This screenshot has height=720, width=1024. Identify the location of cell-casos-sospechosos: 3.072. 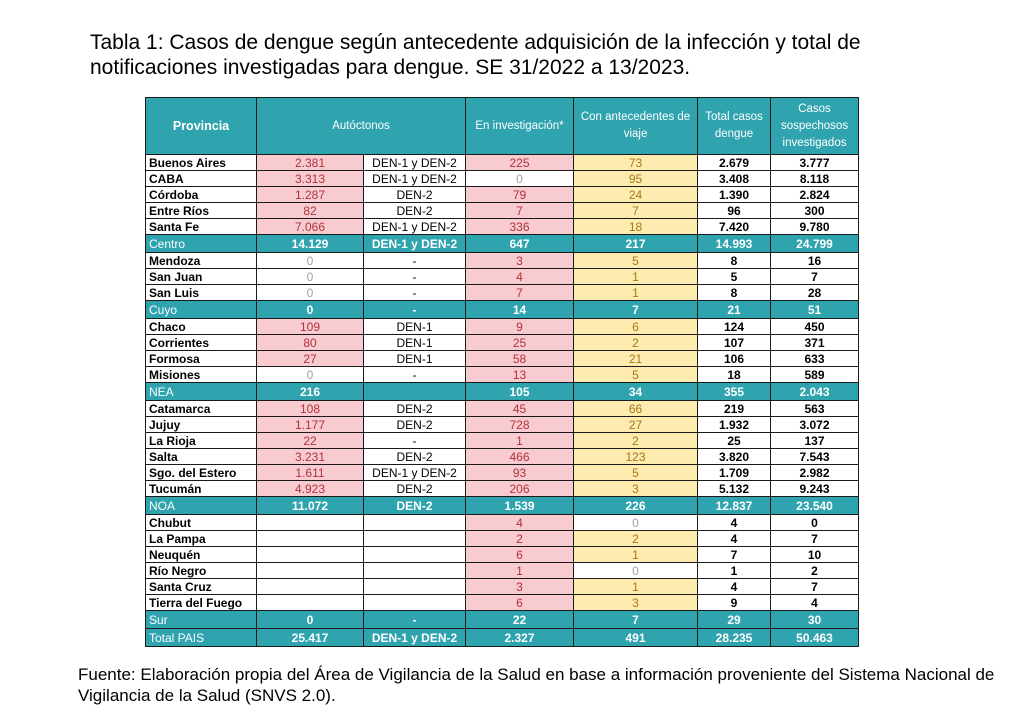
(815, 424).